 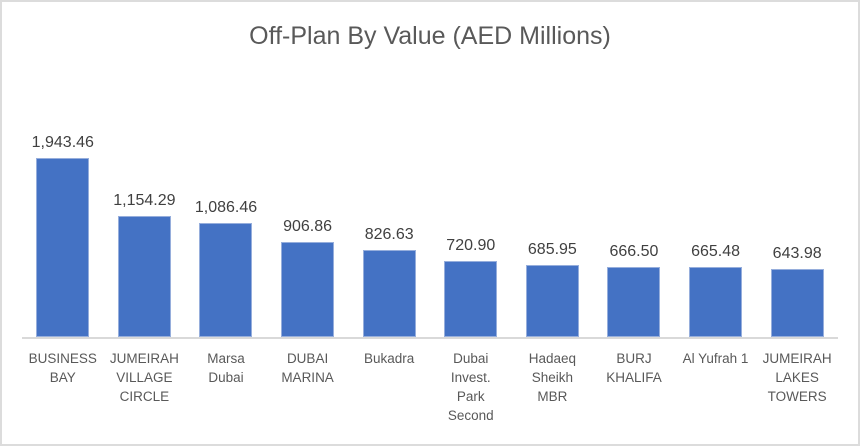 What do you see at coordinates (144, 377) in the screenshot?
I see `category-label: JUMEIRAH VILLAGE CIRCLE` at bounding box center [144, 377].